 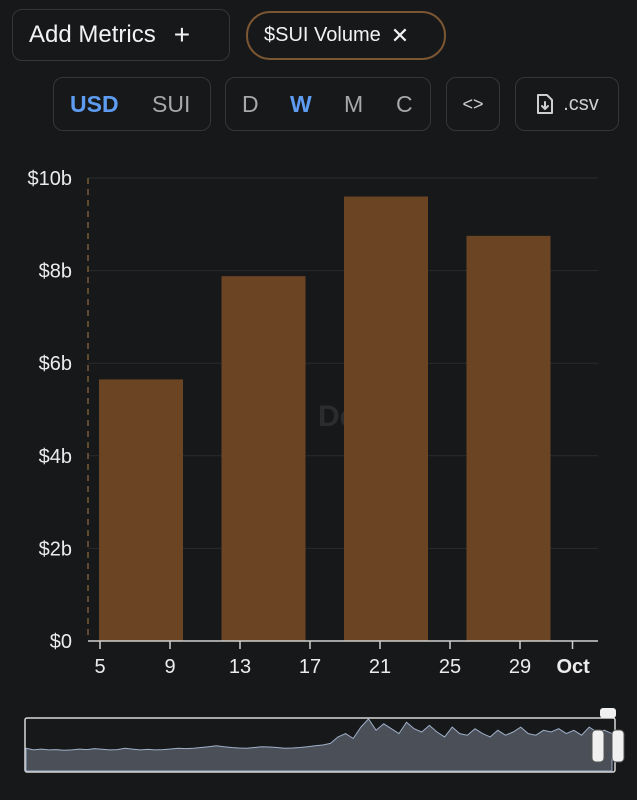 I want to click on y-tick-label: $2b, so click(x=55, y=549).